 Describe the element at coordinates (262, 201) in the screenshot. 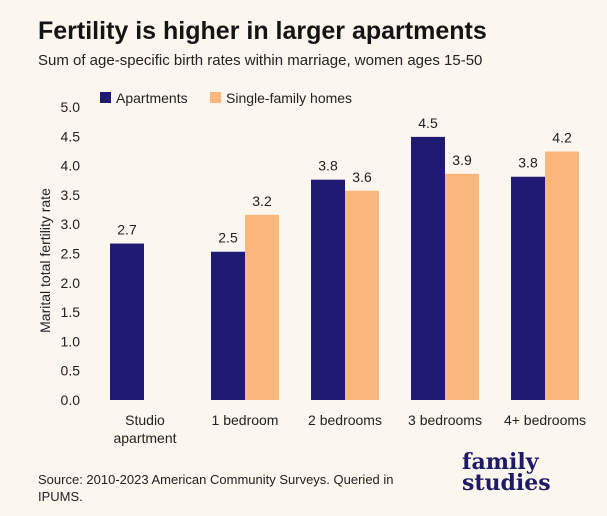

I see `data-label: 3.2` at that location.